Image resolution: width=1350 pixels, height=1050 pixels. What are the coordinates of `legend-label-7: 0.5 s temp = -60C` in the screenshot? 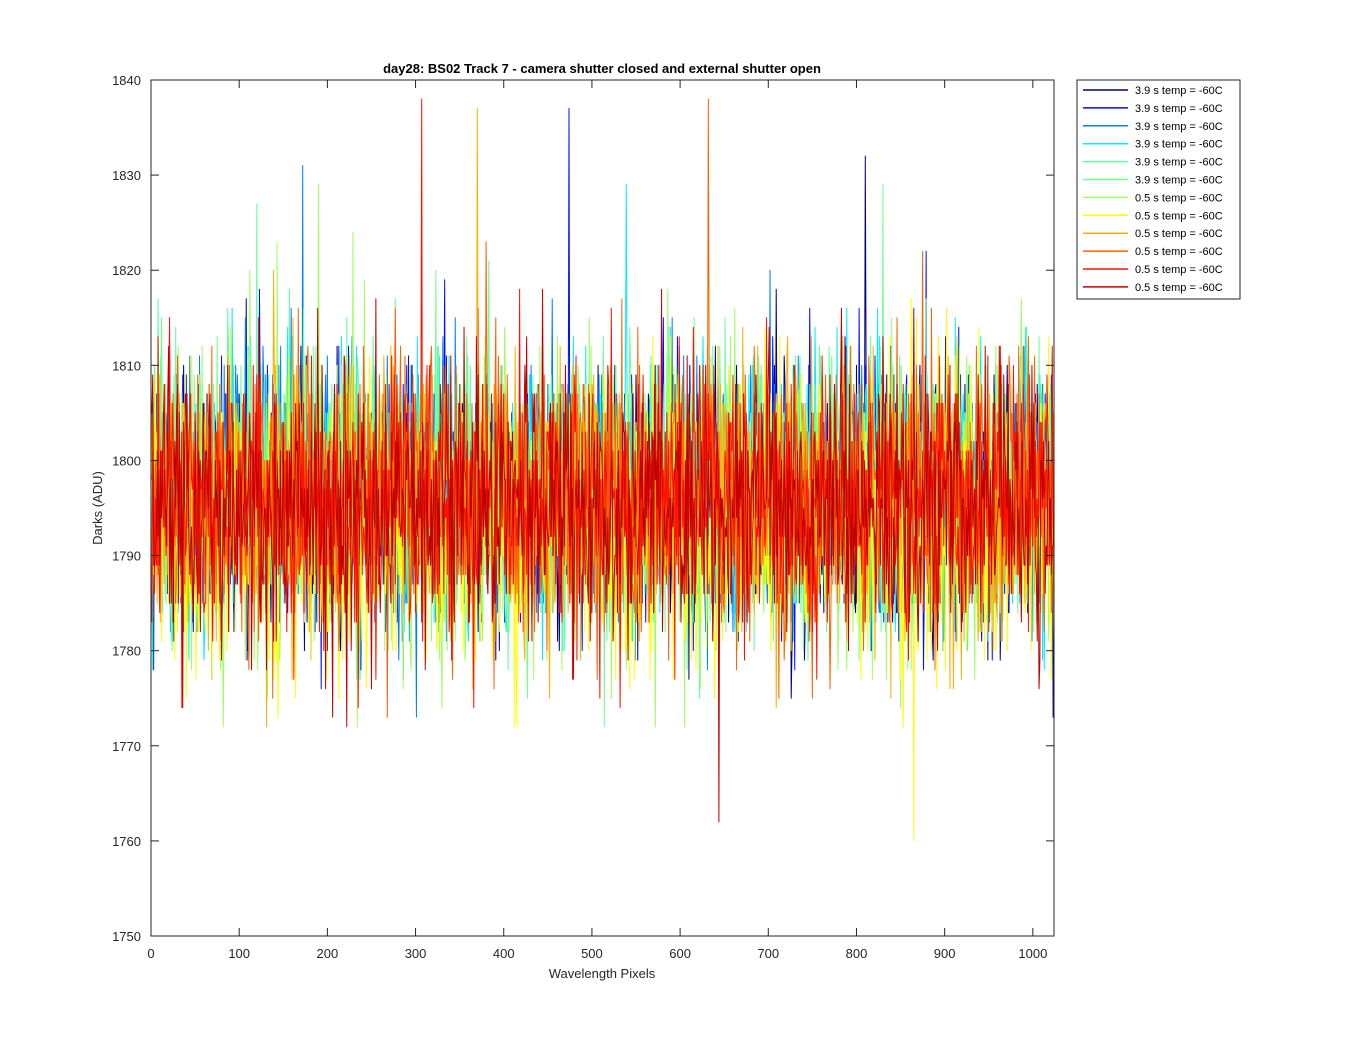 It's located at (1179, 198).